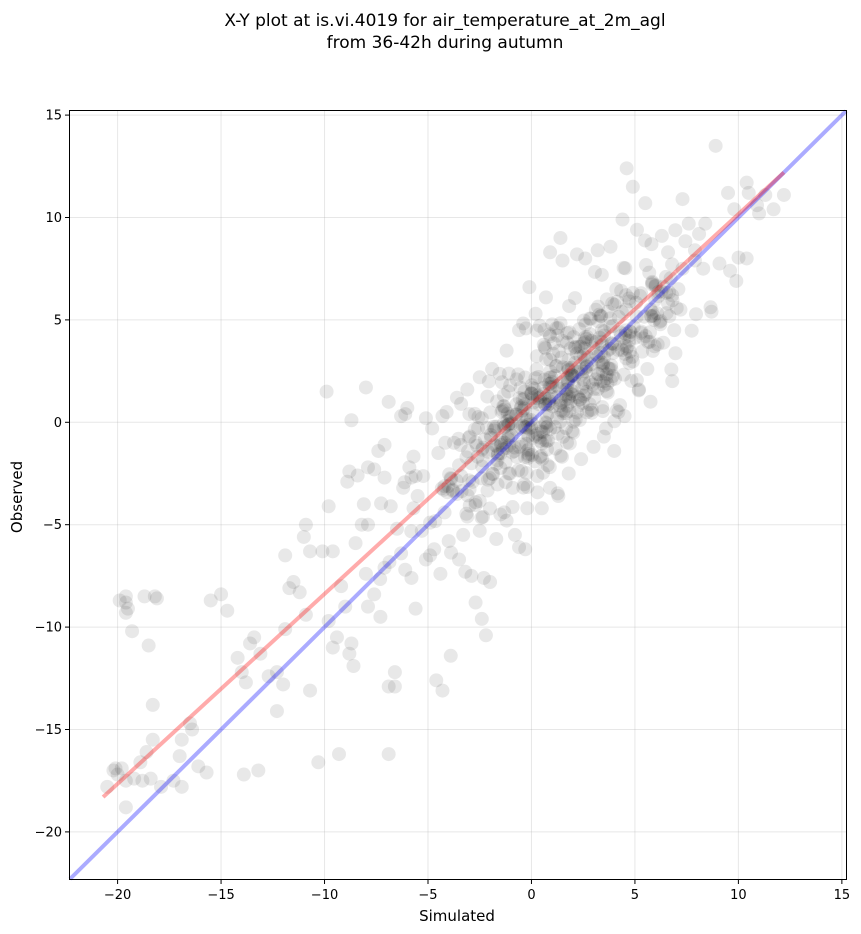 This screenshot has width=861, height=934. I want to click on y-tick-label: −15, so click(48, 730).